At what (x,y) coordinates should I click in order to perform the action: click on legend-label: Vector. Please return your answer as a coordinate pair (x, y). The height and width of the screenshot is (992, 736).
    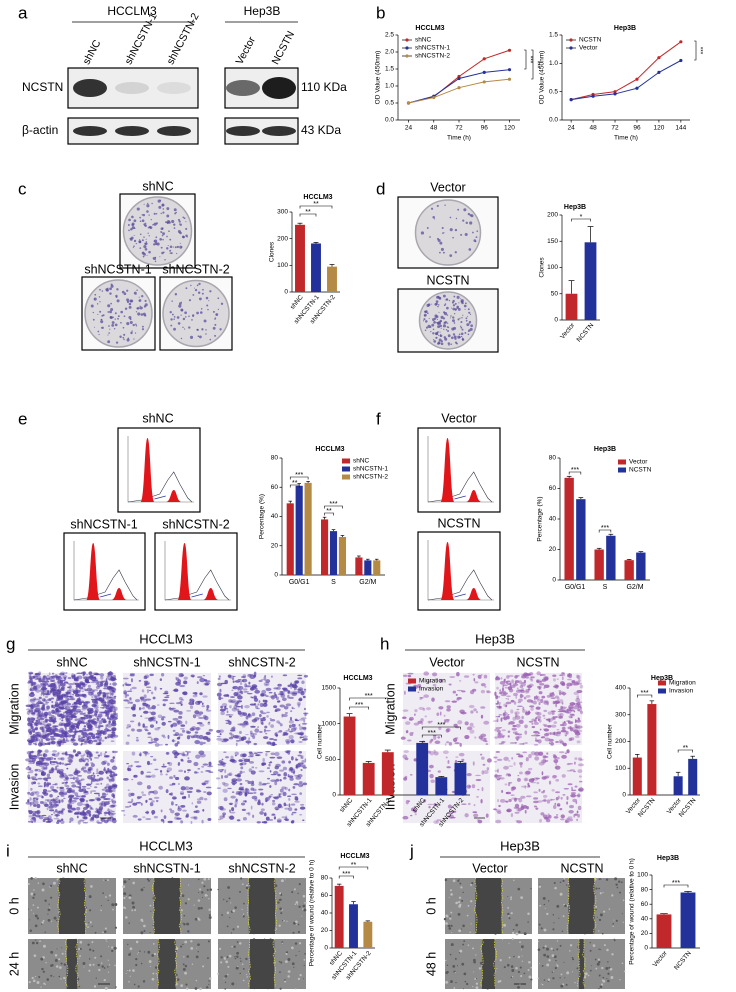
    Looking at the image, I should click on (588, 48).